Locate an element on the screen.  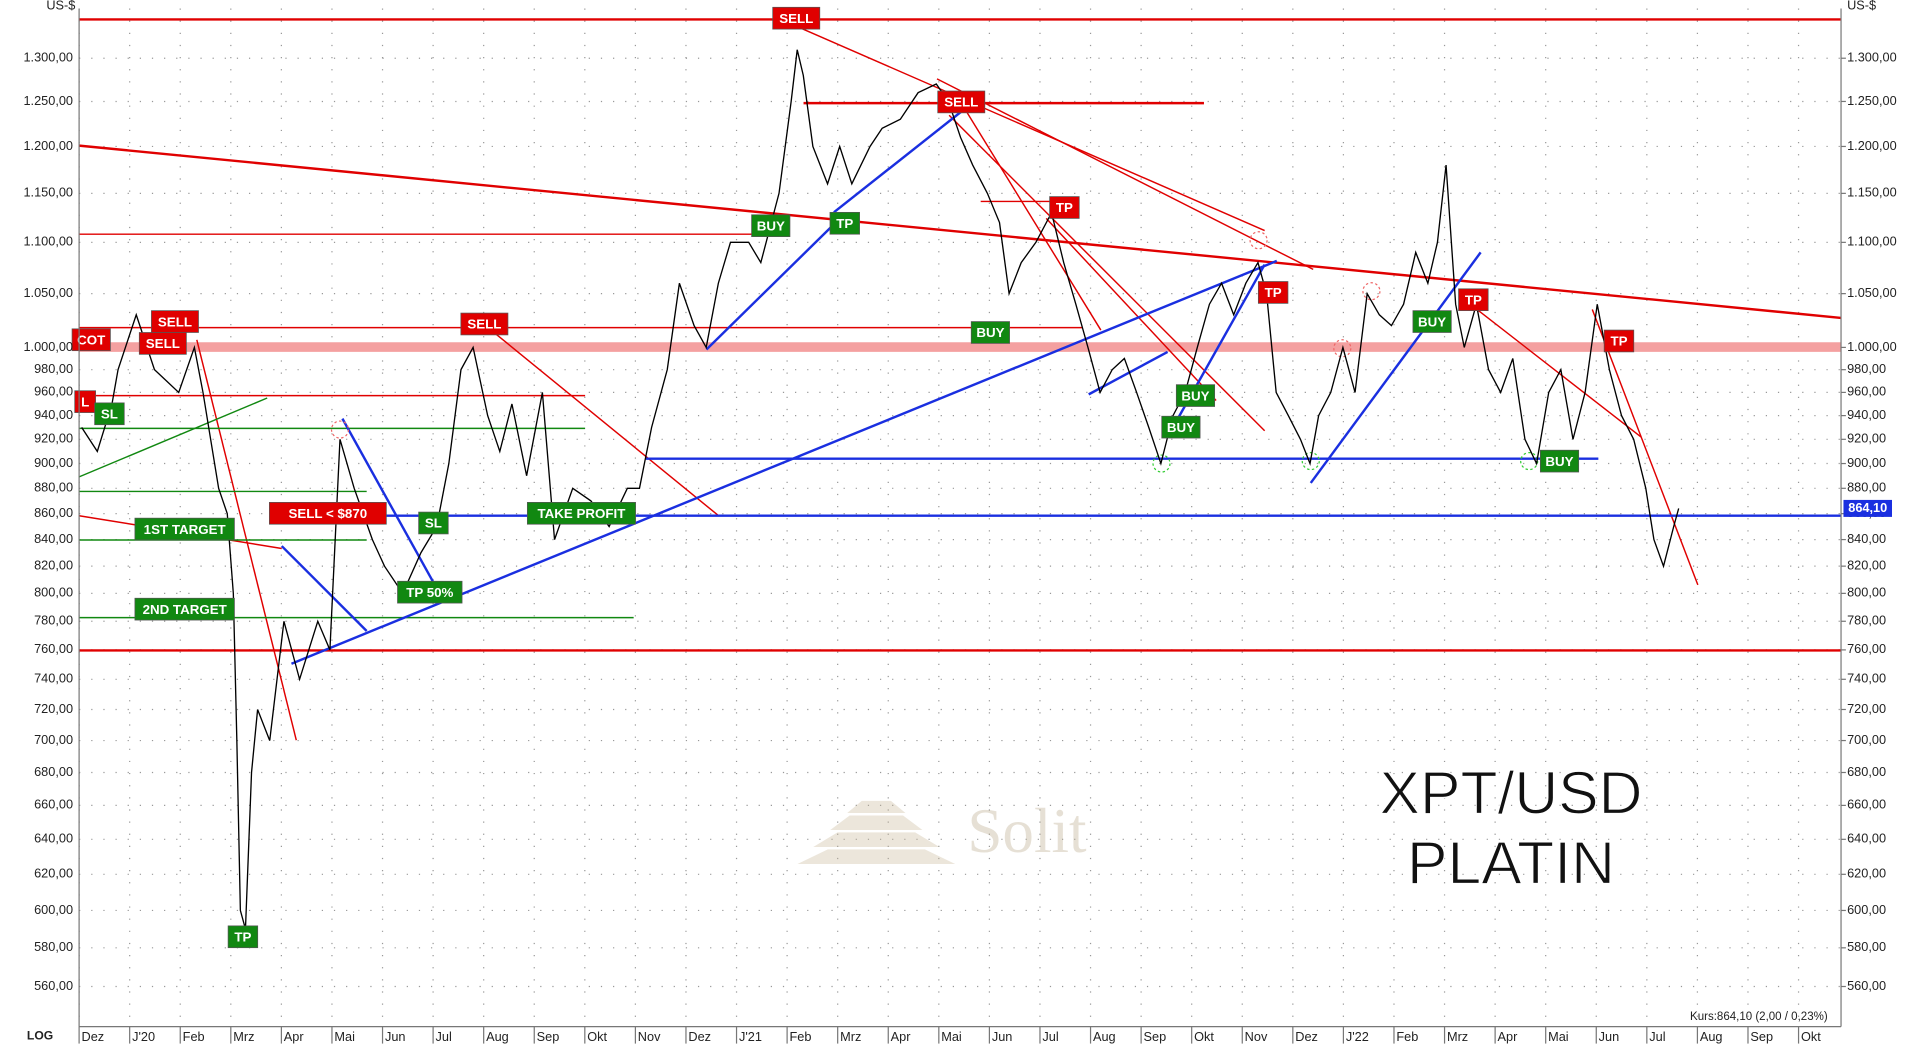
y-tick-label: 1.050,00 is located at coordinates (48, 292).